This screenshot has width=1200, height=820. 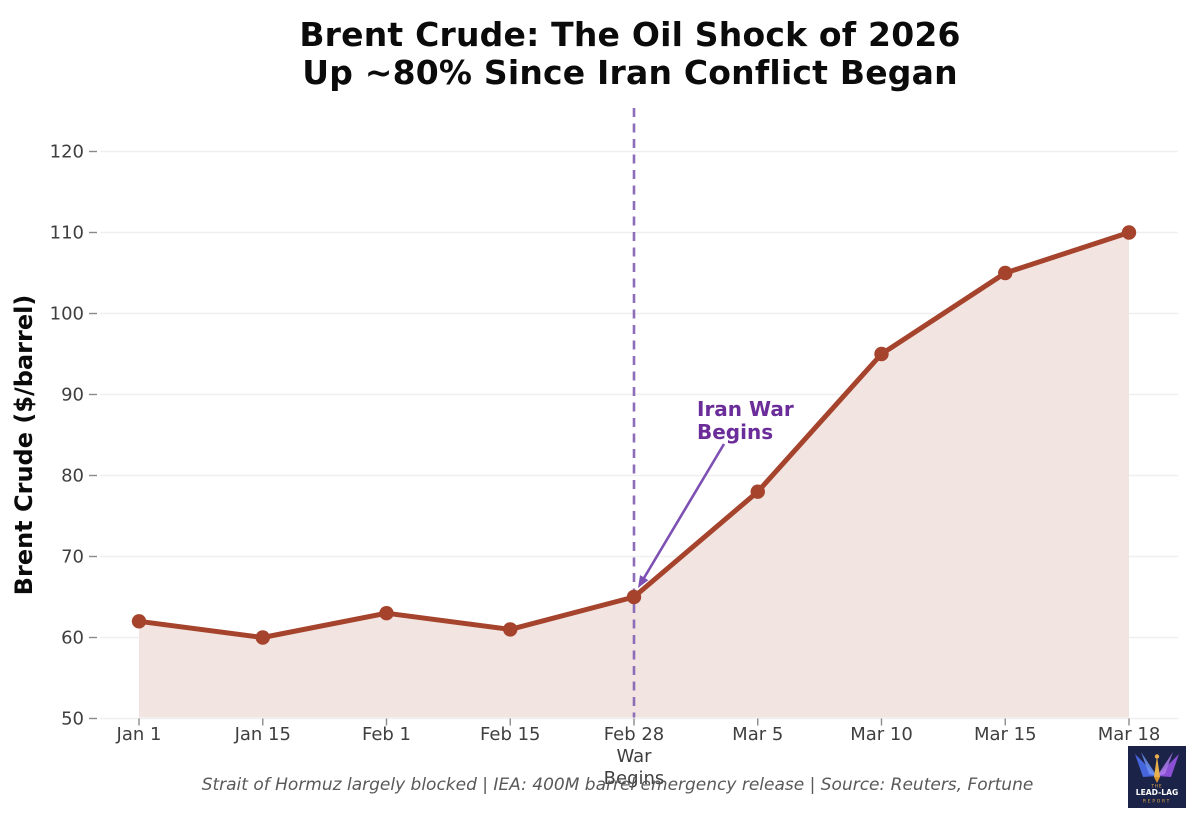 I want to click on y-tick-label: 100, so click(x=67, y=314).